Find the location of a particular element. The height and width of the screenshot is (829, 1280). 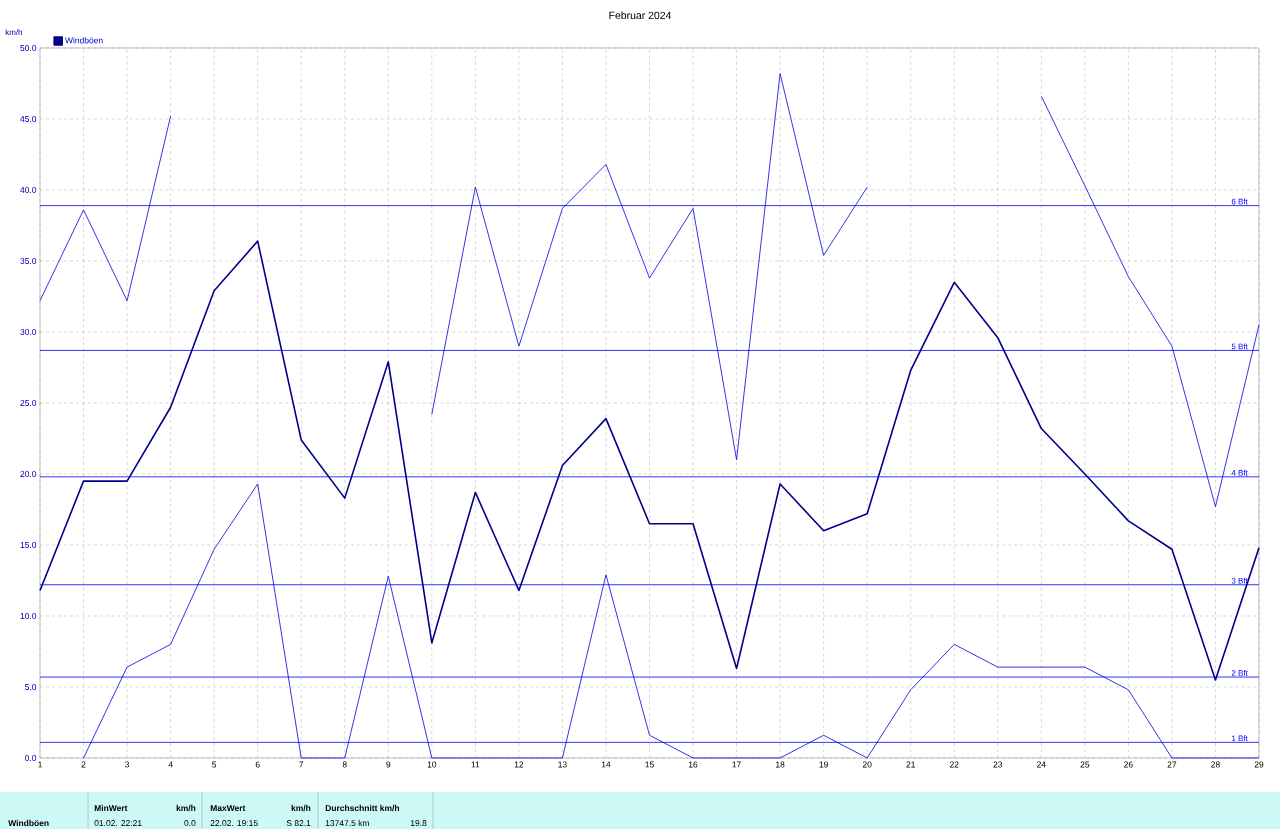

y-tick-label: 35.0 is located at coordinates (28, 260).